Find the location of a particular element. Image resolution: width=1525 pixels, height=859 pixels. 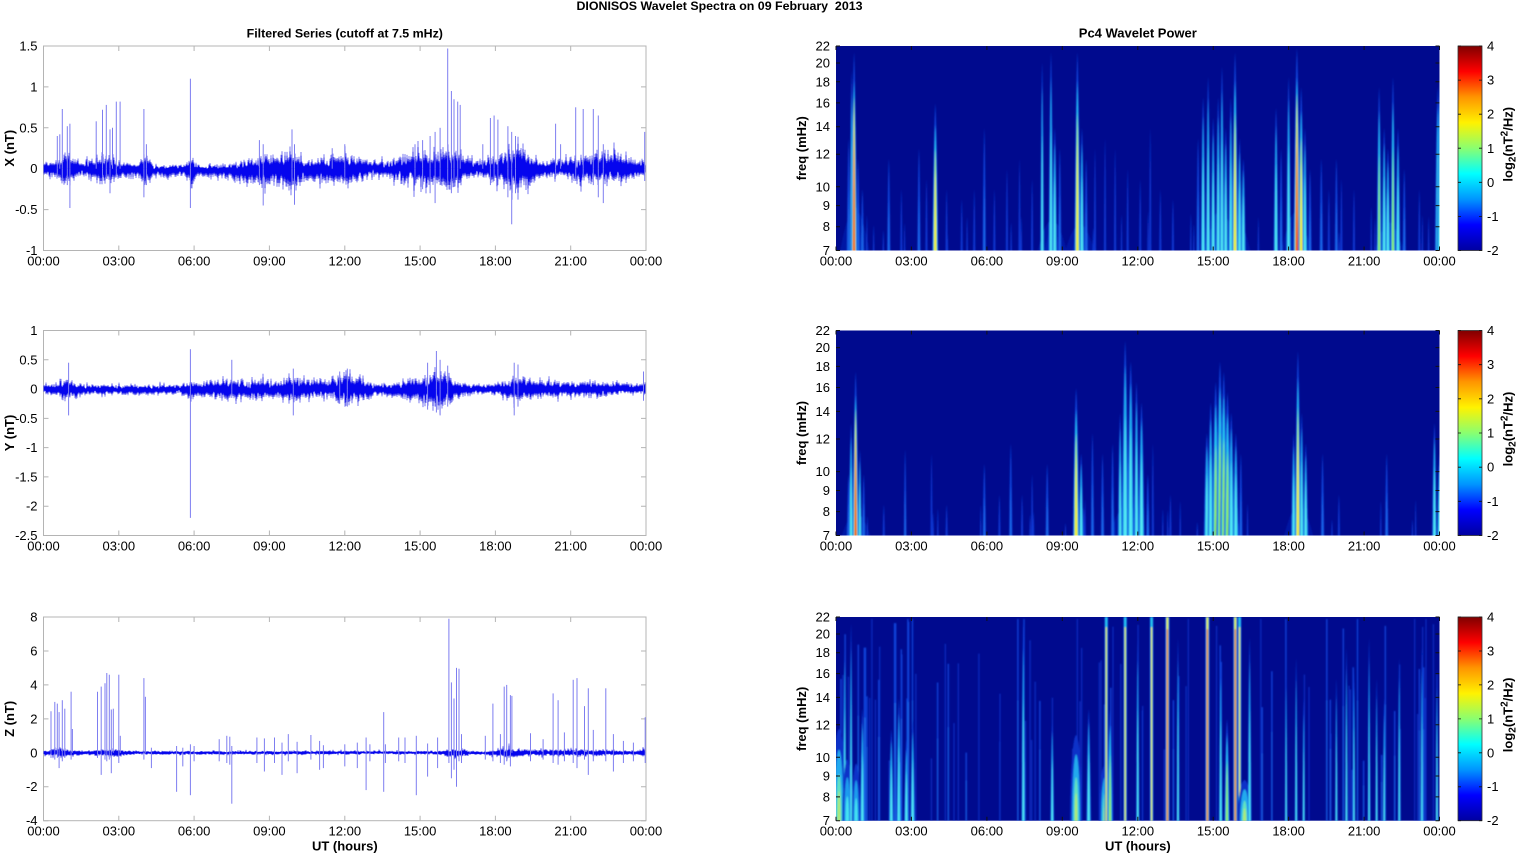

svg-text: 0.5 is located at coordinates (28, 127).